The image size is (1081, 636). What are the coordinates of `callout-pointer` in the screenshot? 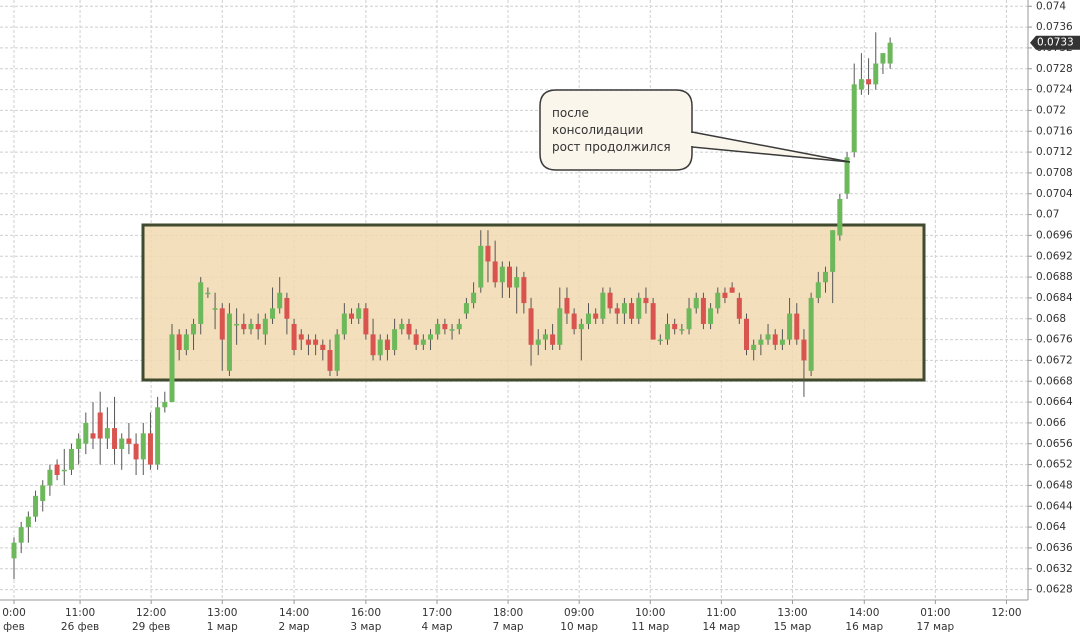 It's located at (771, 147).